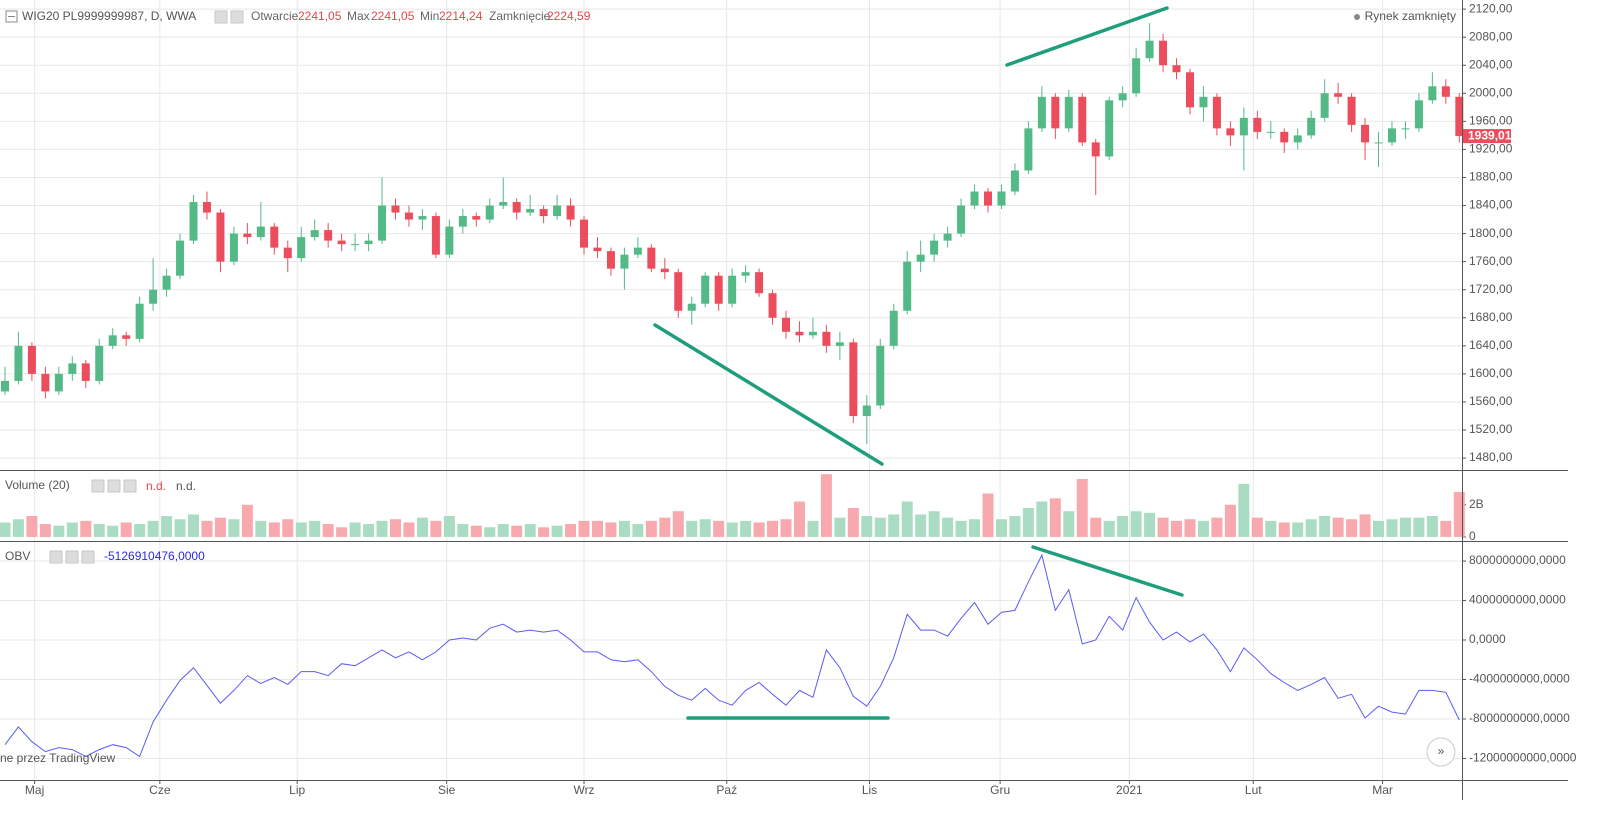 This screenshot has height=818, width=1608. What do you see at coordinates (1517, 600) in the screenshot?
I see `y-tick-label: 4000000000,0000` at bounding box center [1517, 600].